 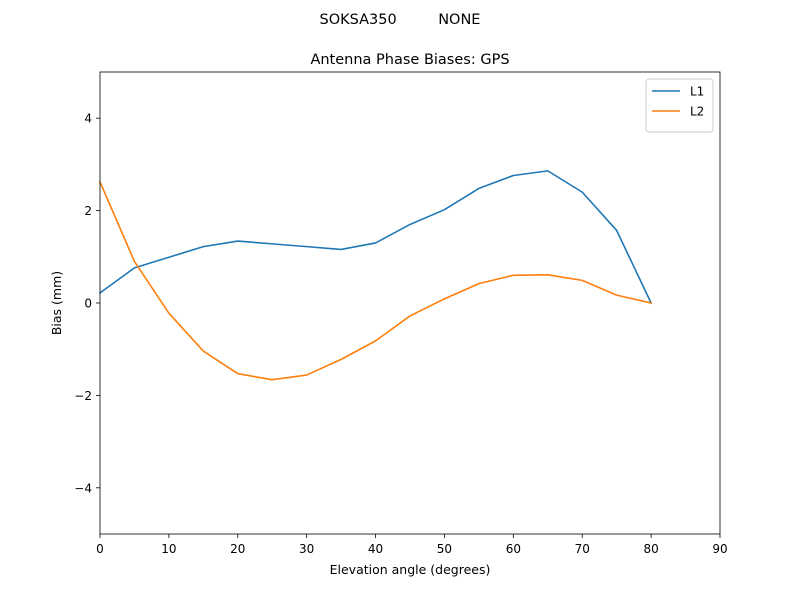 I want to click on y-tick-label: −2, so click(x=83, y=396).